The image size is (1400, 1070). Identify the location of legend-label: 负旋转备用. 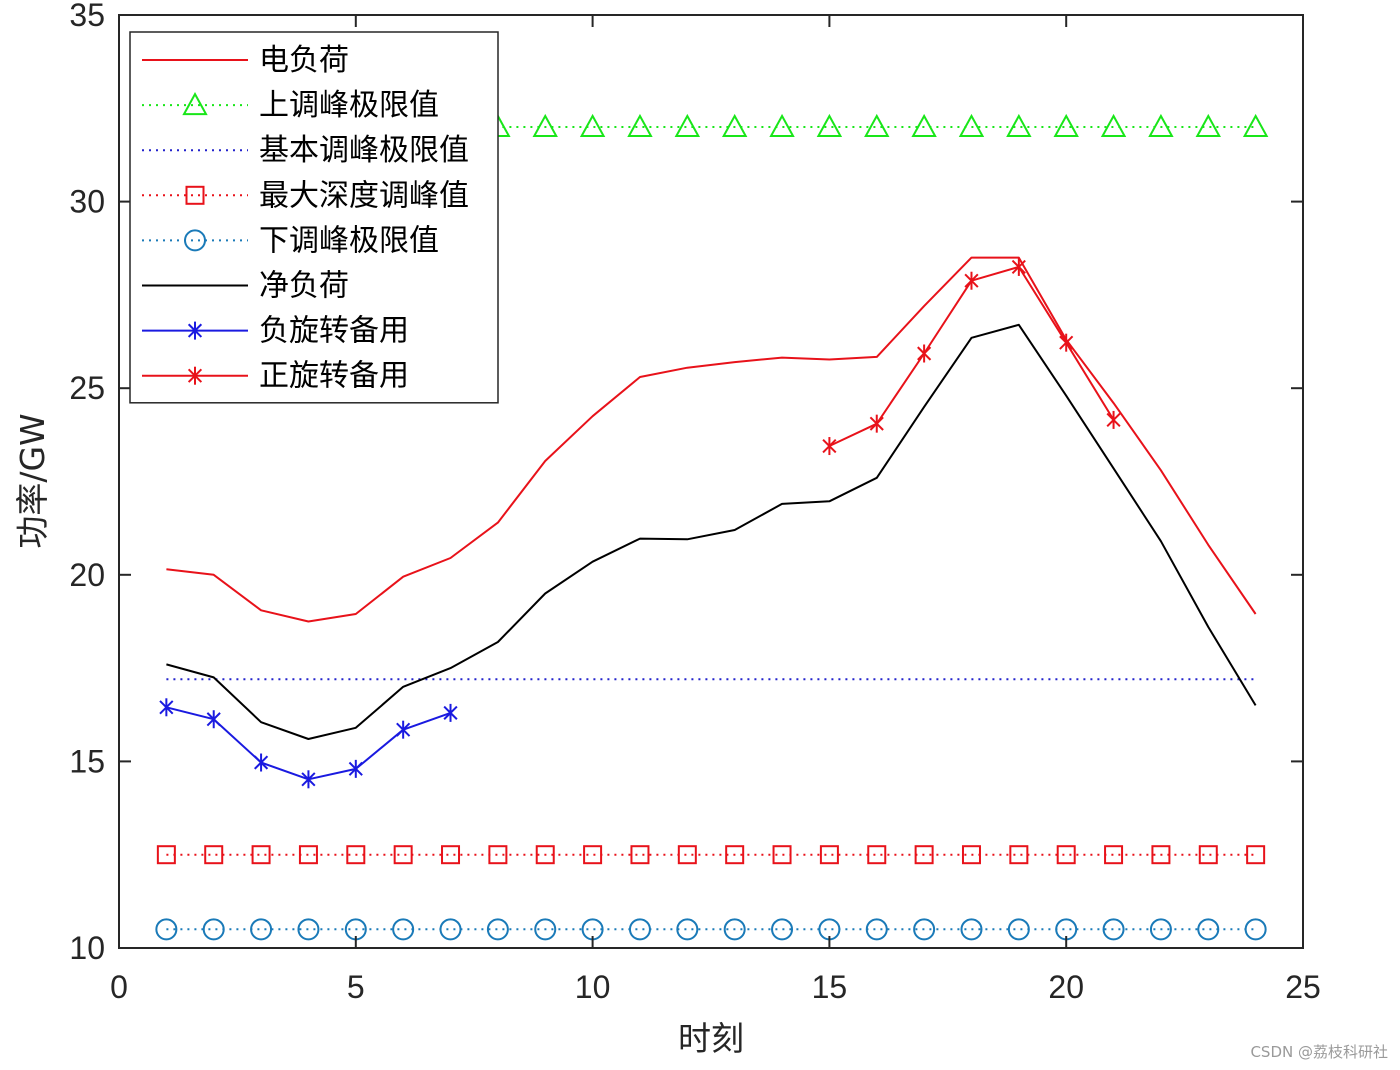
(334, 331).